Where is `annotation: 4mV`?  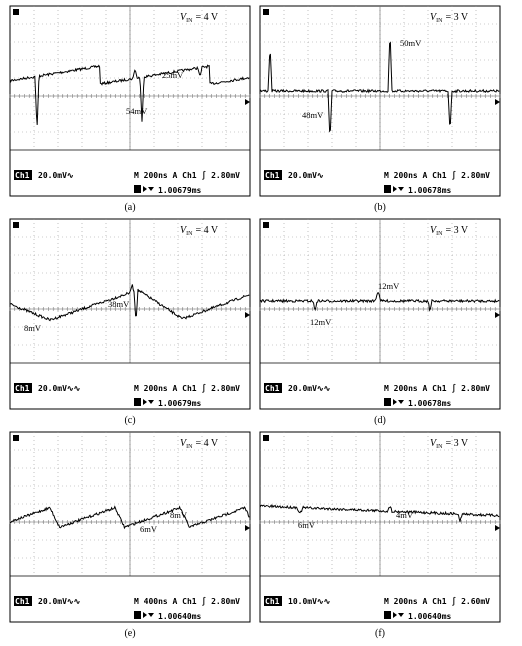
annotation: 4mV is located at coordinates (405, 515).